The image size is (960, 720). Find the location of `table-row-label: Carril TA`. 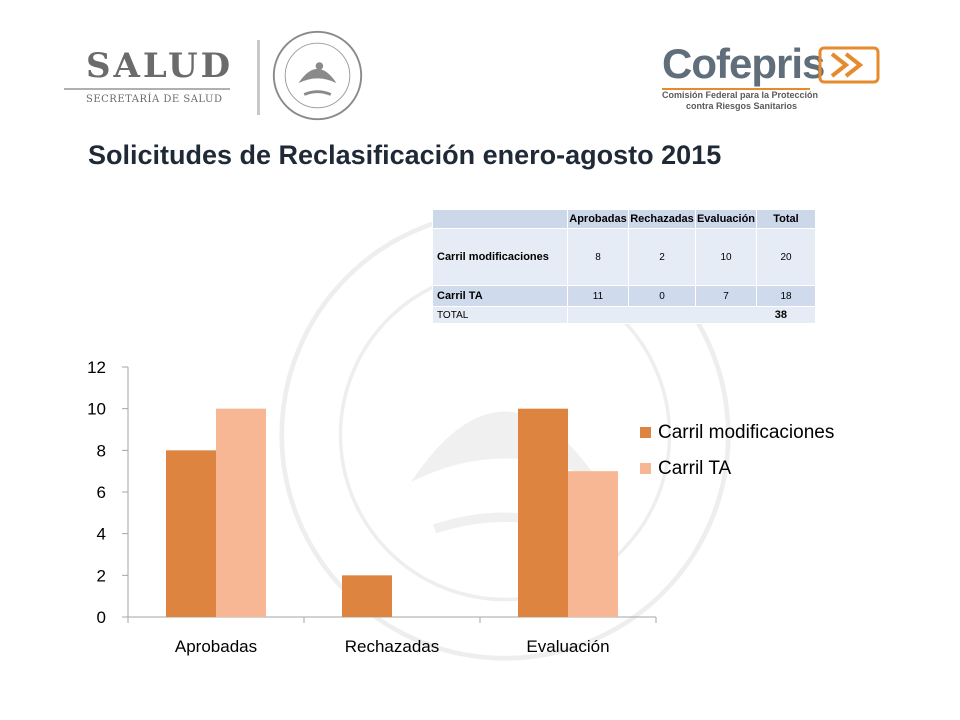

table-row-label: Carril TA is located at coordinates (500, 296).